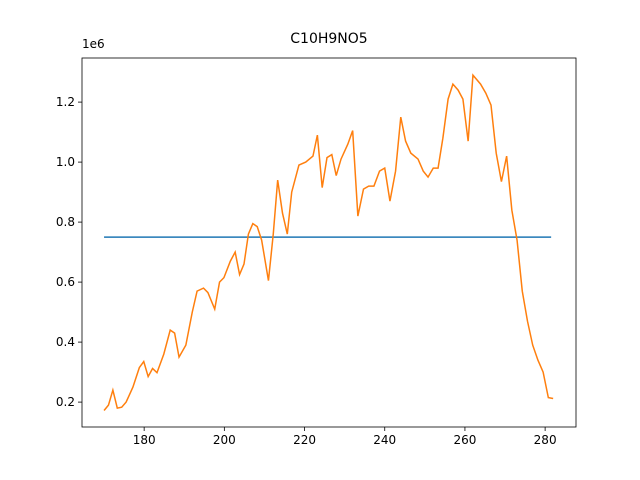 Image resolution: width=640 pixels, height=480 pixels. Describe the element at coordinates (328, 39) in the screenshot. I see `chart-title: C10H9NO5` at that location.